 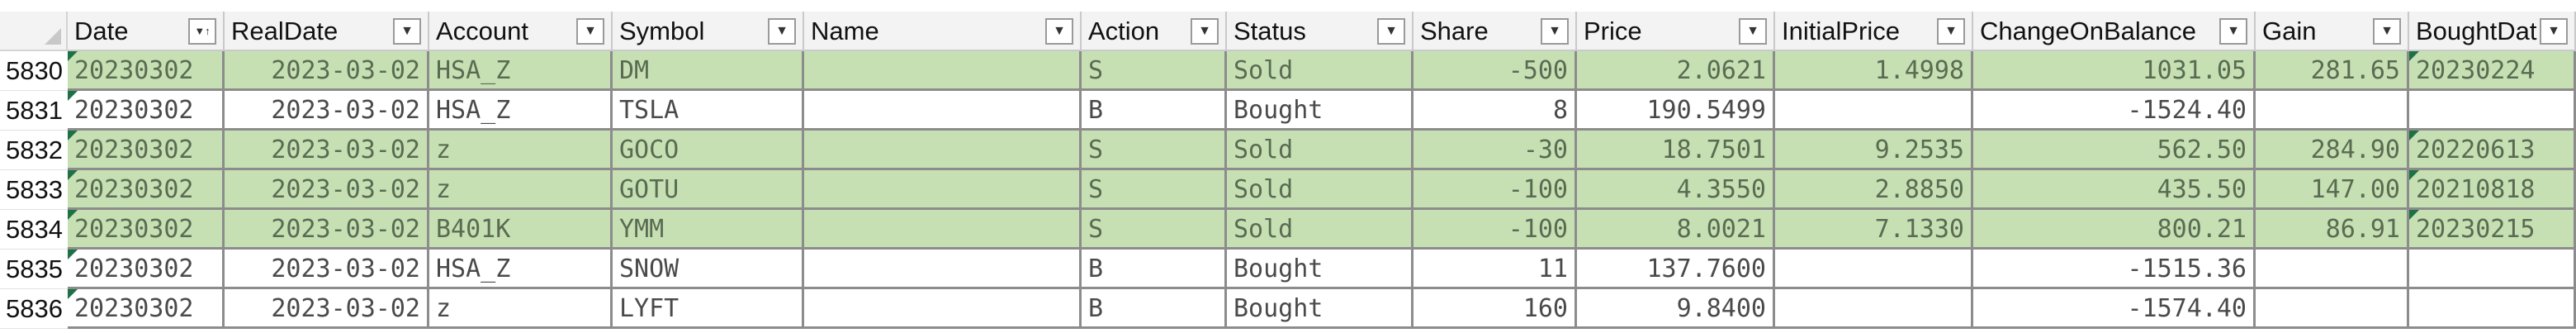 What do you see at coordinates (1676, 190) in the screenshot?
I see `cell-price: 4.3550` at bounding box center [1676, 190].